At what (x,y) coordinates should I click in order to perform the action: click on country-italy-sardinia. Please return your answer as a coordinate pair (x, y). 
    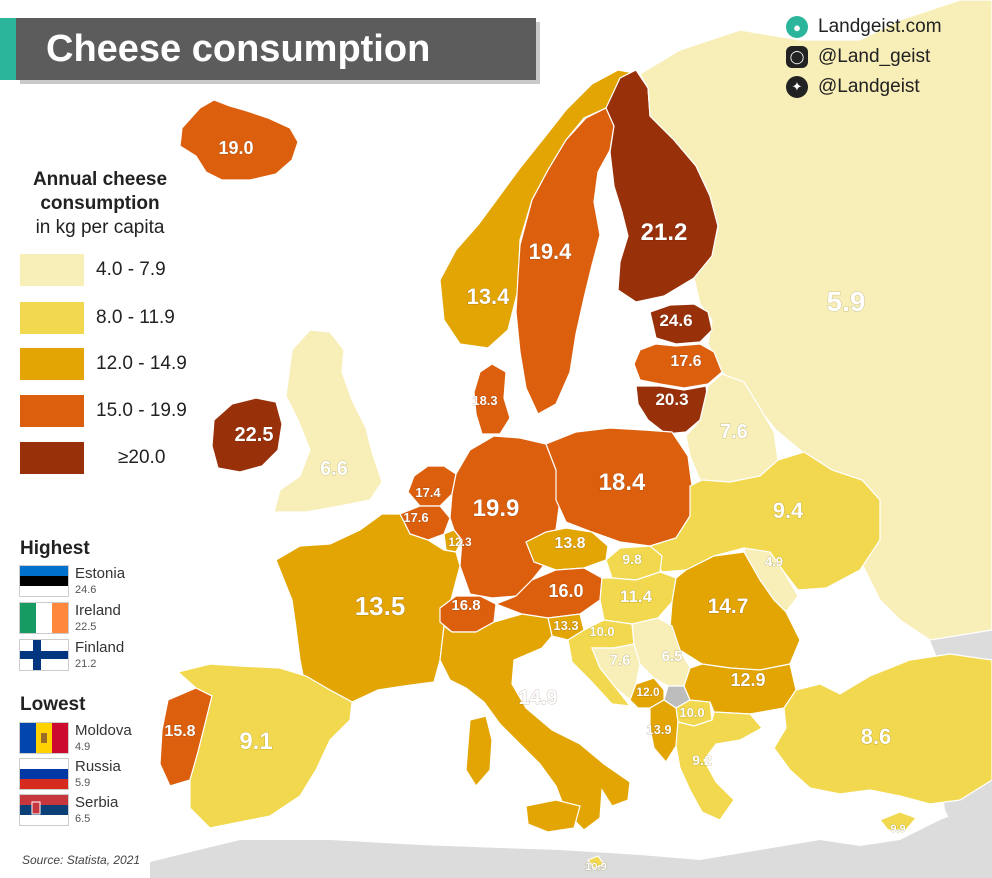
    Looking at the image, I should click on (479, 751).